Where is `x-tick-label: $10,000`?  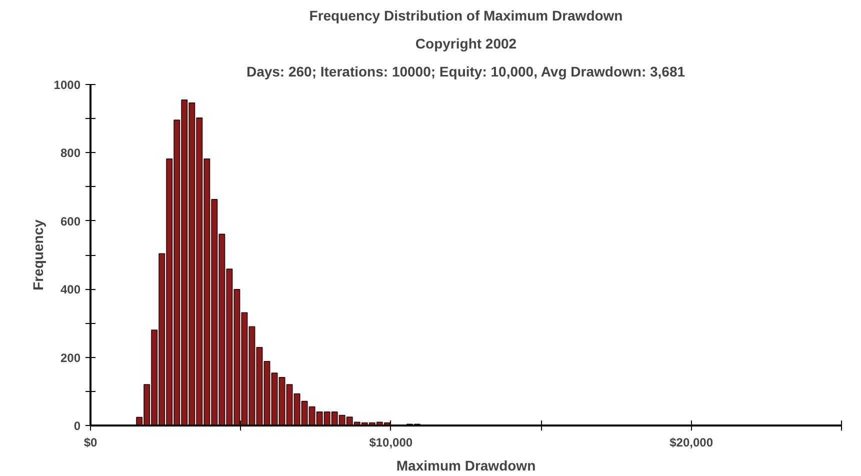 x-tick-label: $10,000 is located at coordinates (391, 443).